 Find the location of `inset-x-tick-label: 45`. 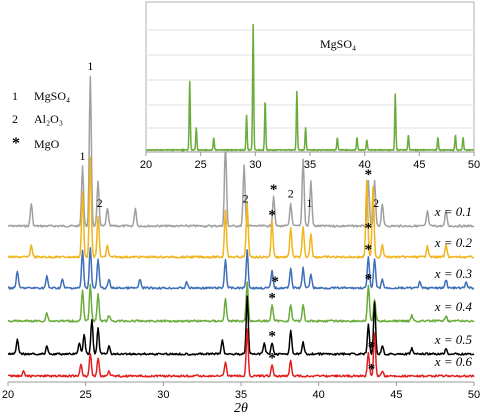

inset-x-tick-label: 45 is located at coordinates (419, 165).